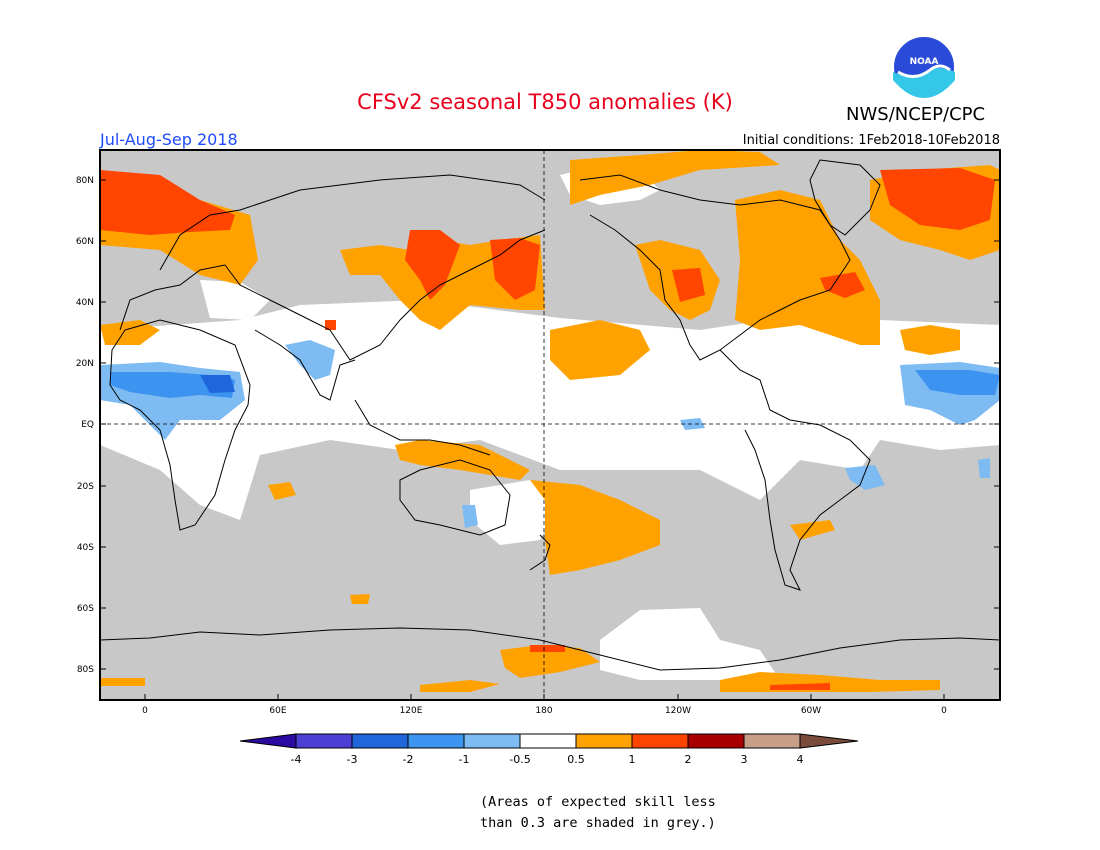  What do you see at coordinates (829, 741) in the screenshot?
I see `colorbar-right-arrow` at bounding box center [829, 741].